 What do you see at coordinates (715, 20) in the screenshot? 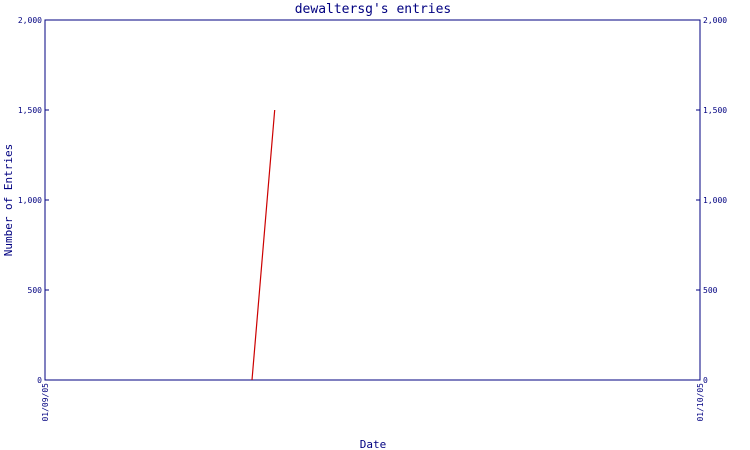
I see `y-tick-label-right: 2,000` at bounding box center [715, 20].